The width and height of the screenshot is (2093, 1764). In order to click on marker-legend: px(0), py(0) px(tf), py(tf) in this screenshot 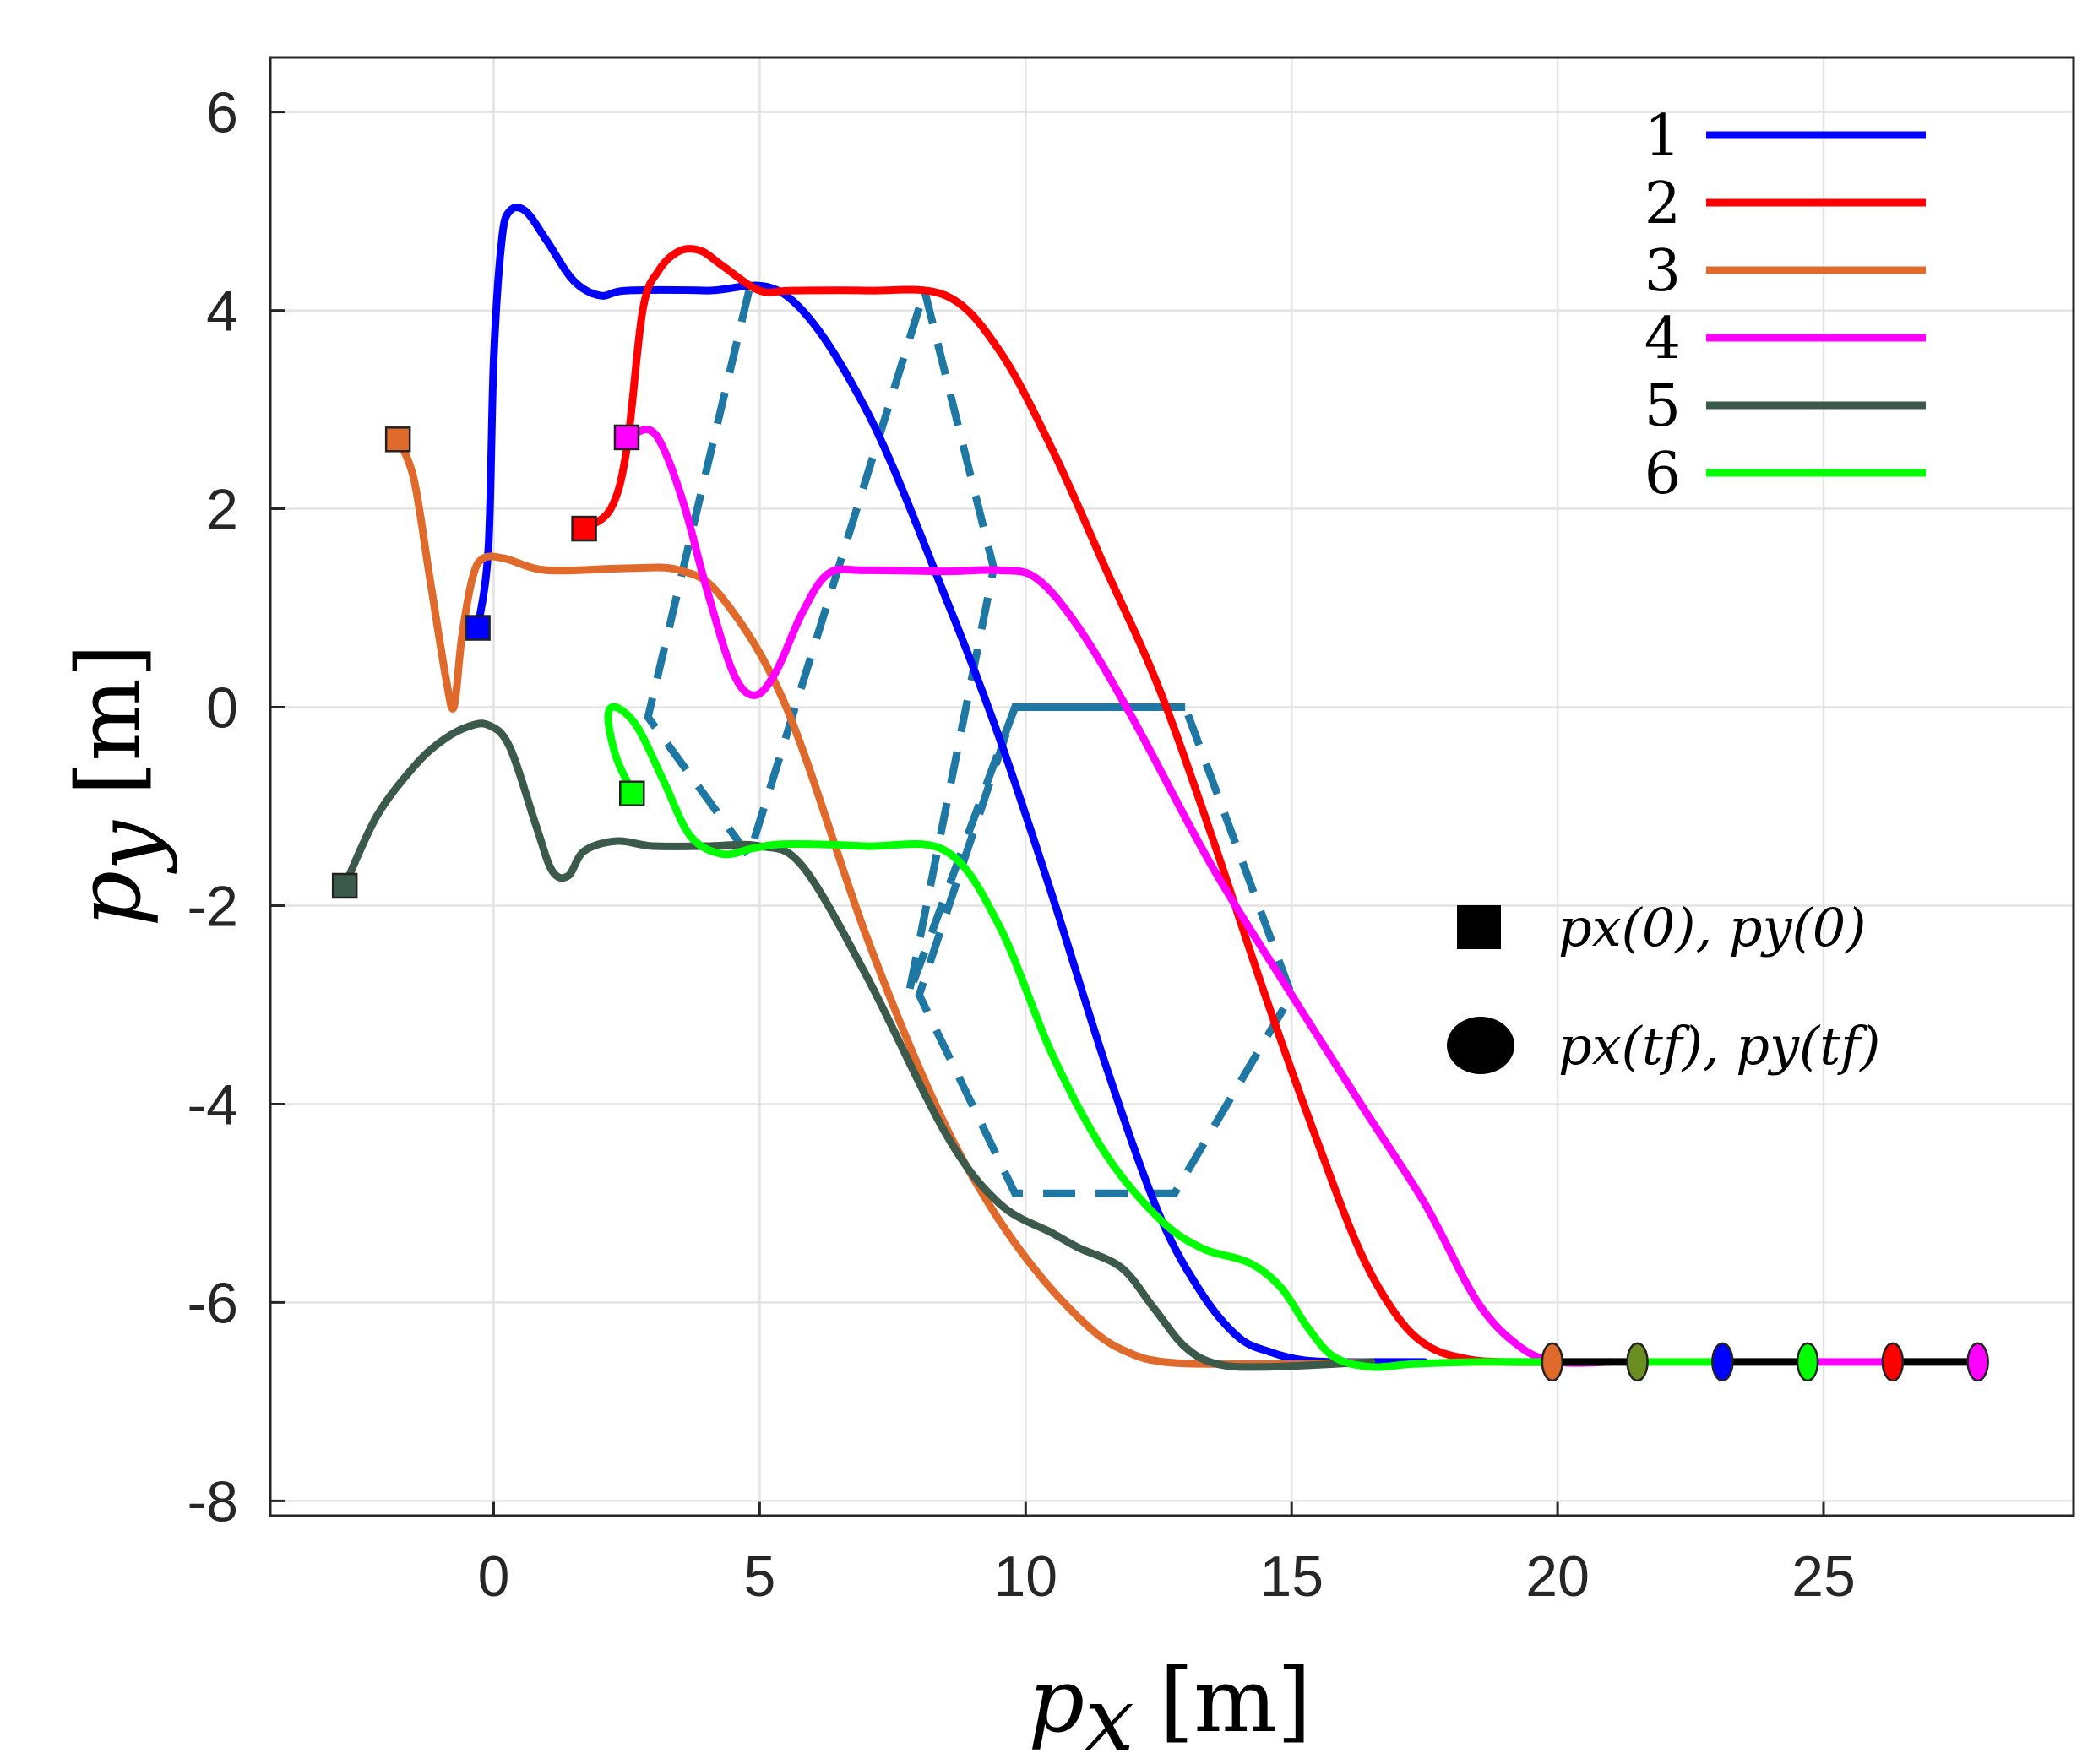, I will do `click(1664, 987)`.